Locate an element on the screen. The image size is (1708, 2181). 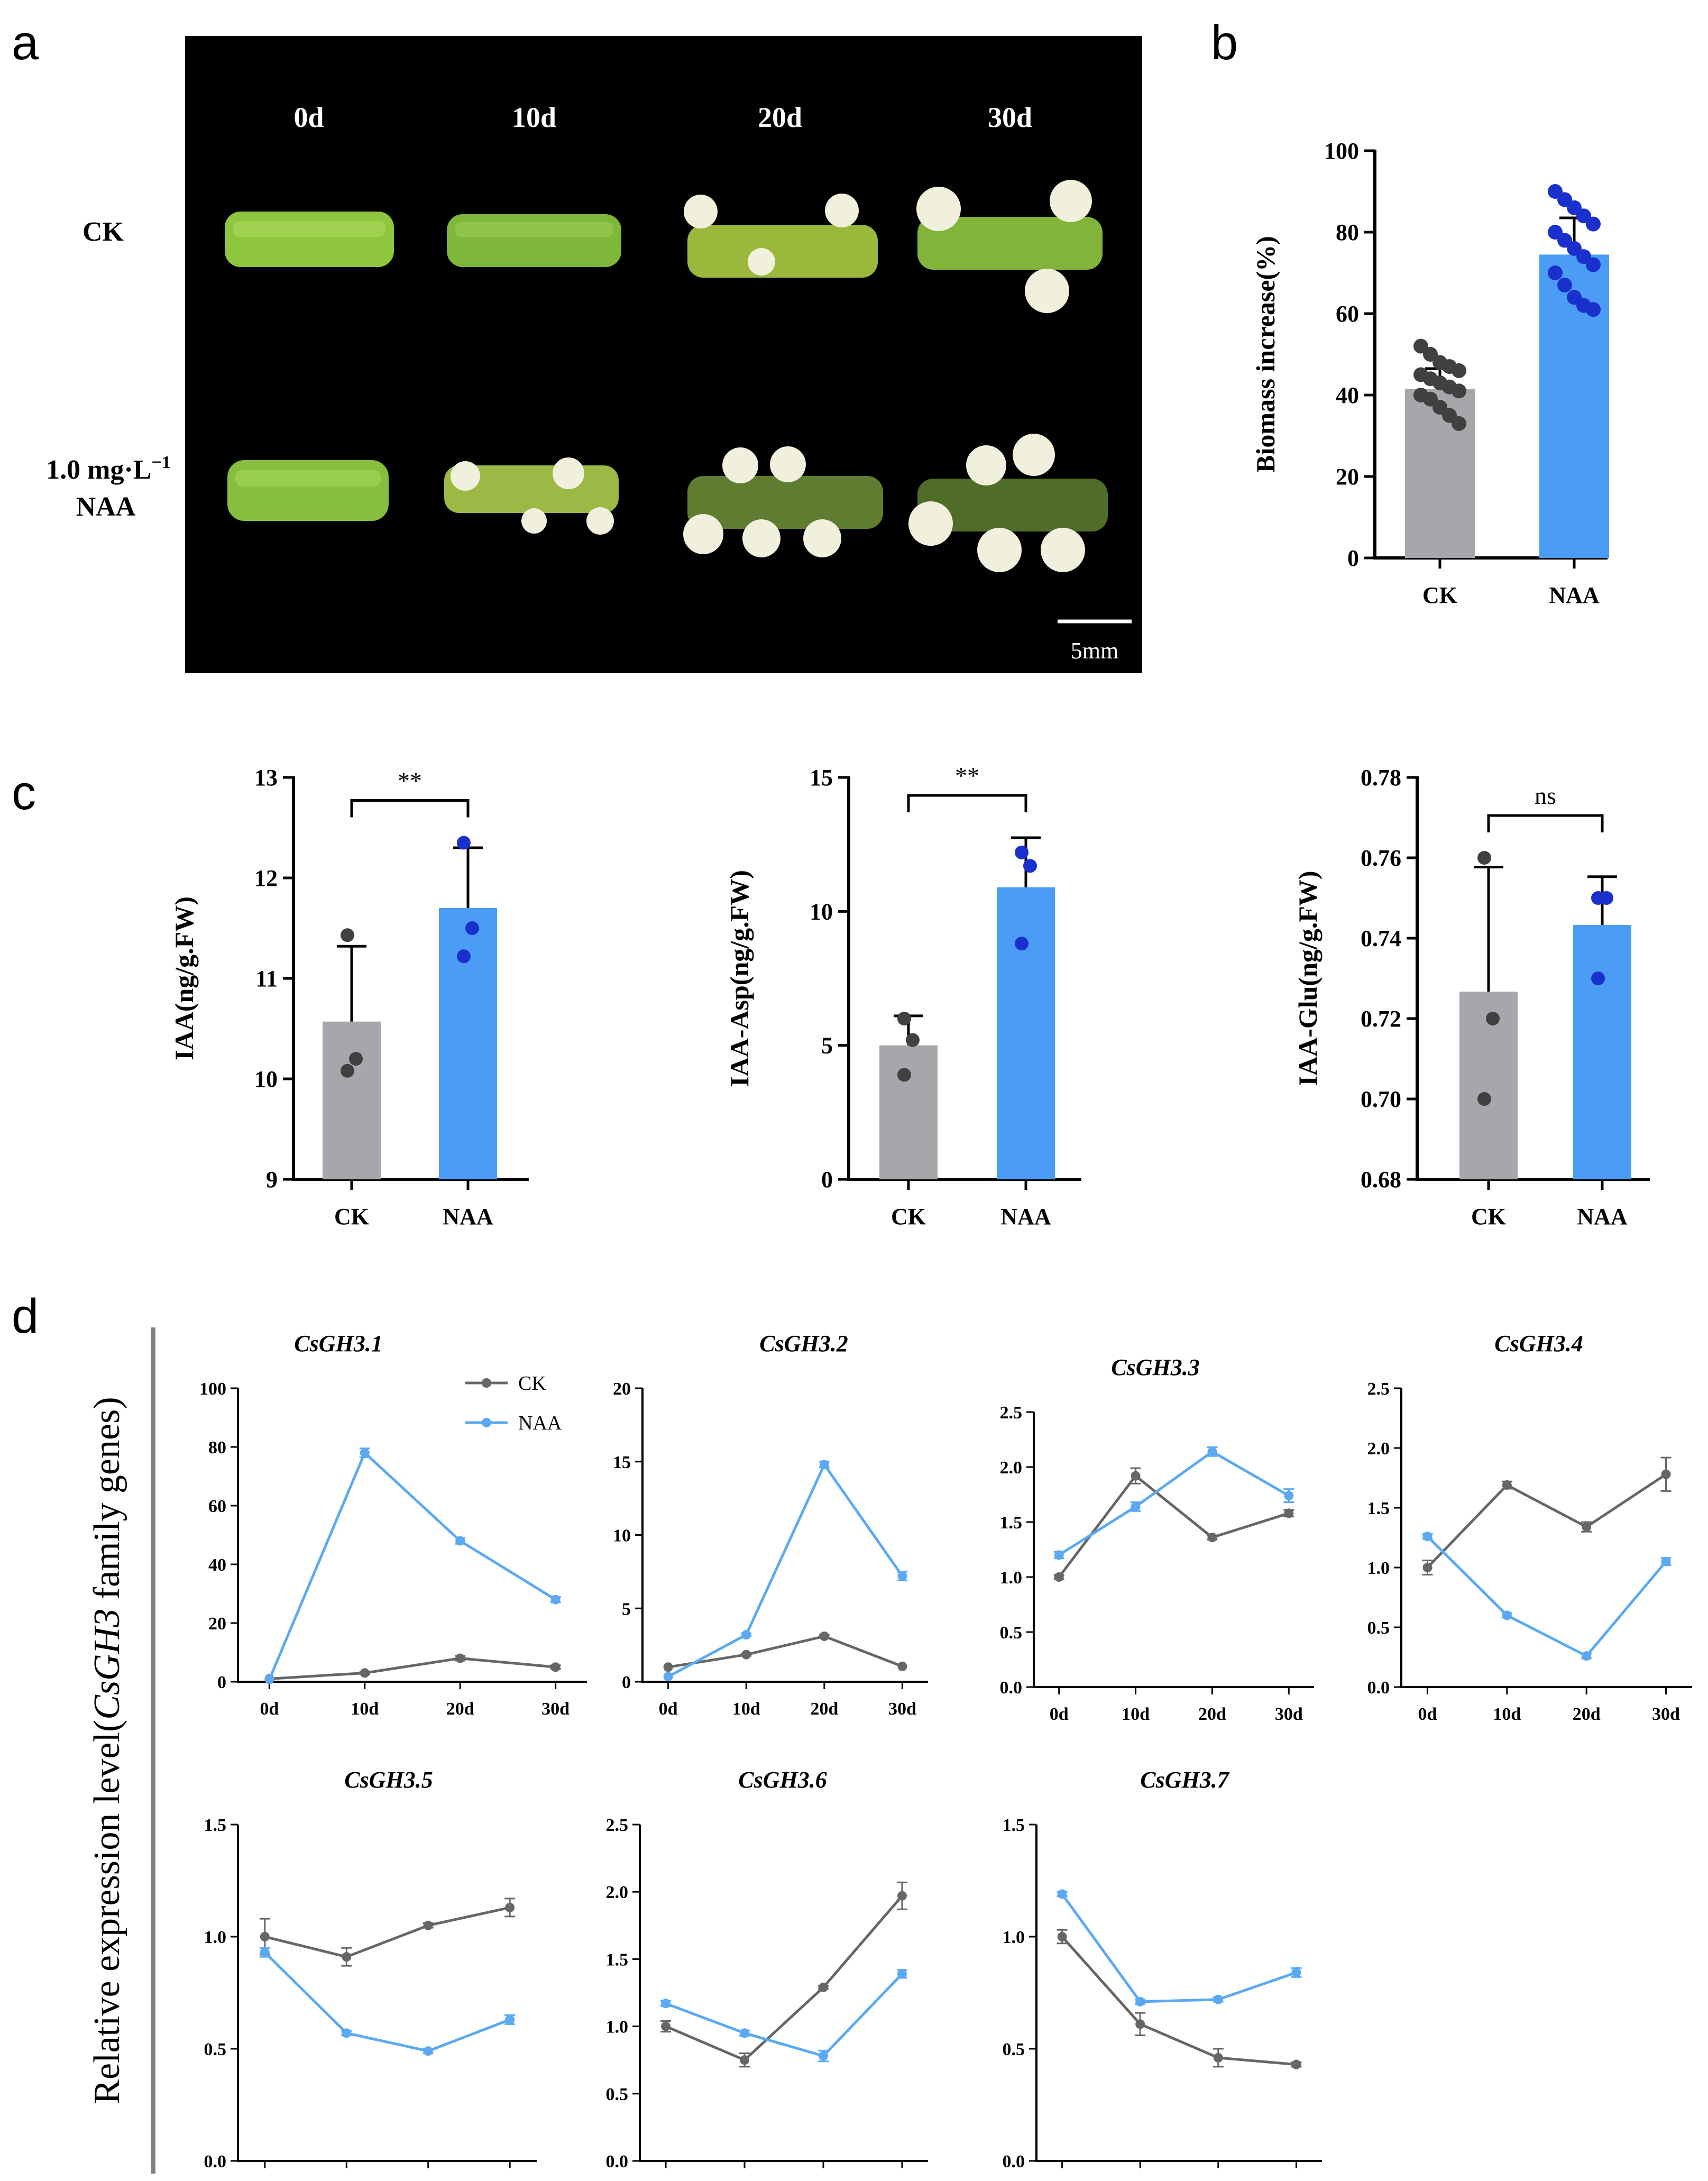
legend-label-naa: NAA is located at coordinates (540, 1423).